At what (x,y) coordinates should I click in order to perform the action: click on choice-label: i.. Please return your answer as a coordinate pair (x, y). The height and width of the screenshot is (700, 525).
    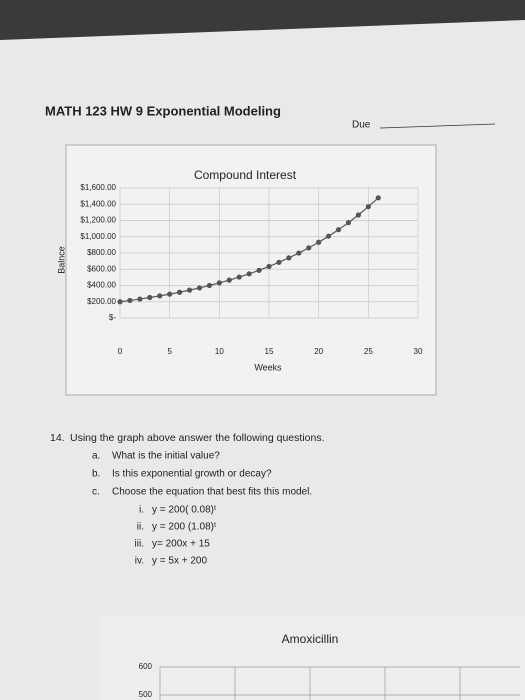
    Looking at the image, I should click on (141, 510).